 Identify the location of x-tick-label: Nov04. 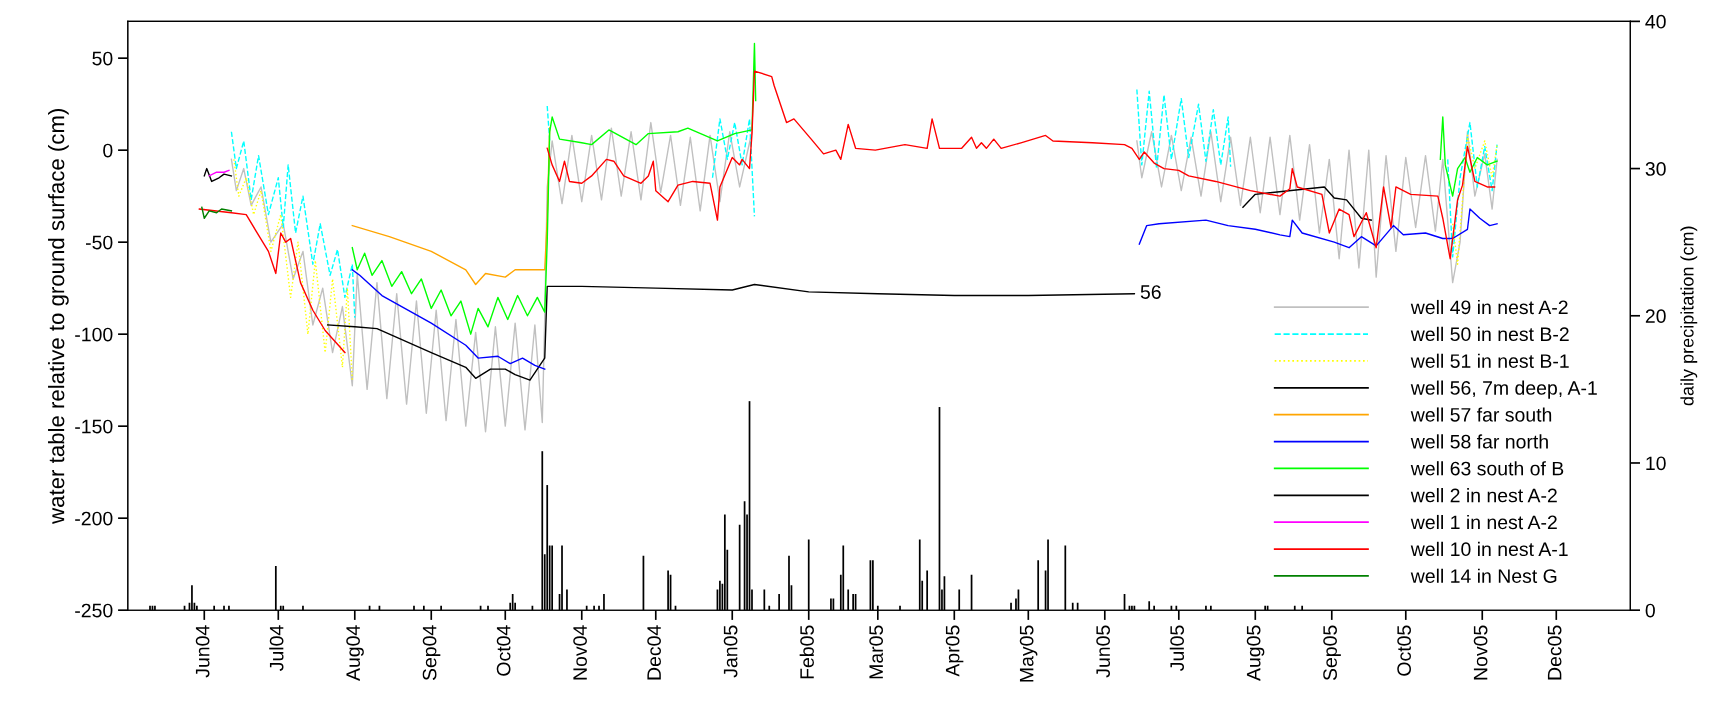
(580, 652).